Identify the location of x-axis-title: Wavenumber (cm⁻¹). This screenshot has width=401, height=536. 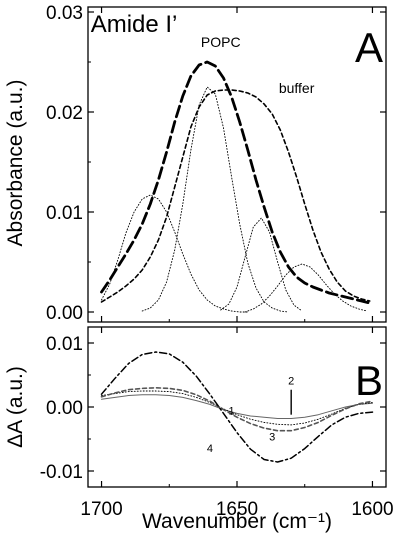
(237, 521).